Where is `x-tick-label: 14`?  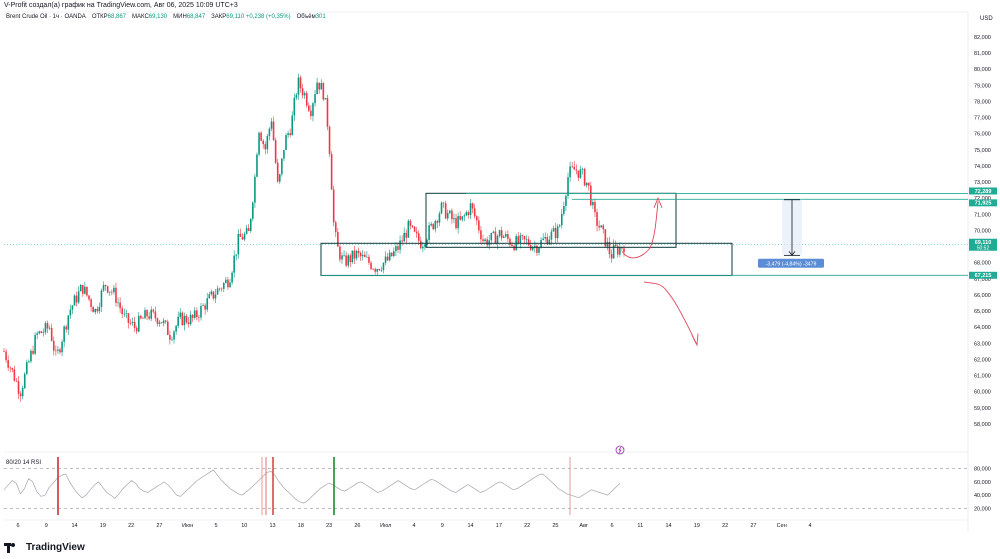 x-tick-label: 14 is located at coordinates (471, 526).